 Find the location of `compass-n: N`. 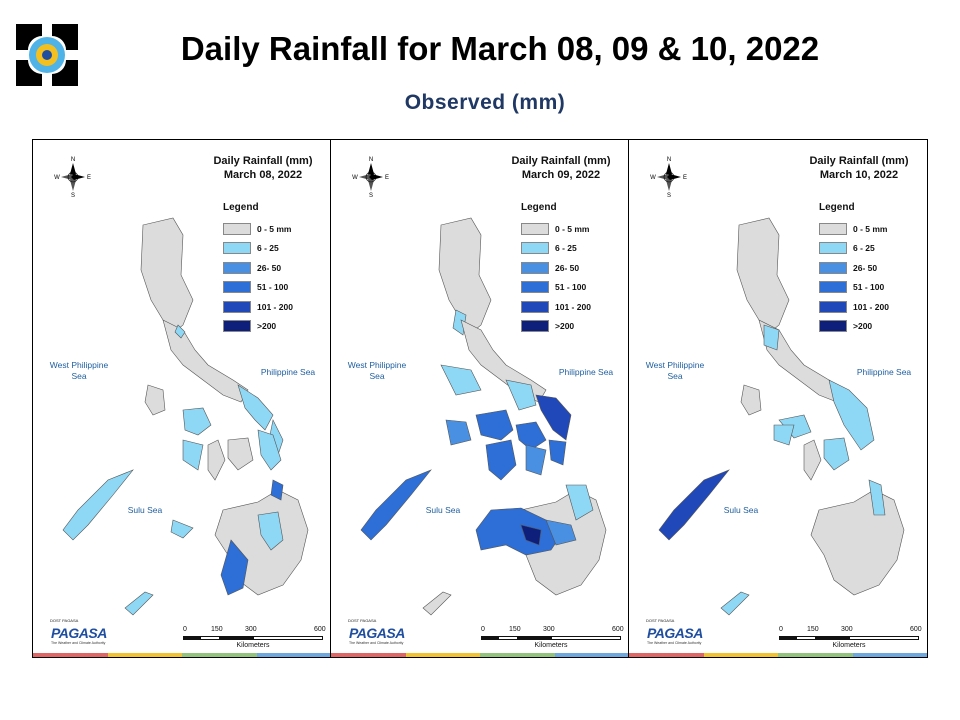

compass-n: N is located at coordinates (73, 160).